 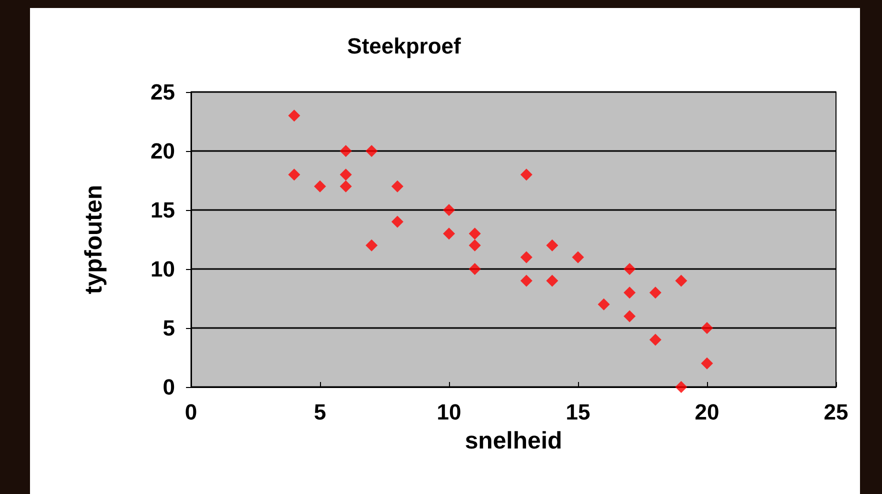 What do you see at coordinates (578, 412) in the screenshot?
I see `x-tick-label: 15` at bounding box center [578, 412].